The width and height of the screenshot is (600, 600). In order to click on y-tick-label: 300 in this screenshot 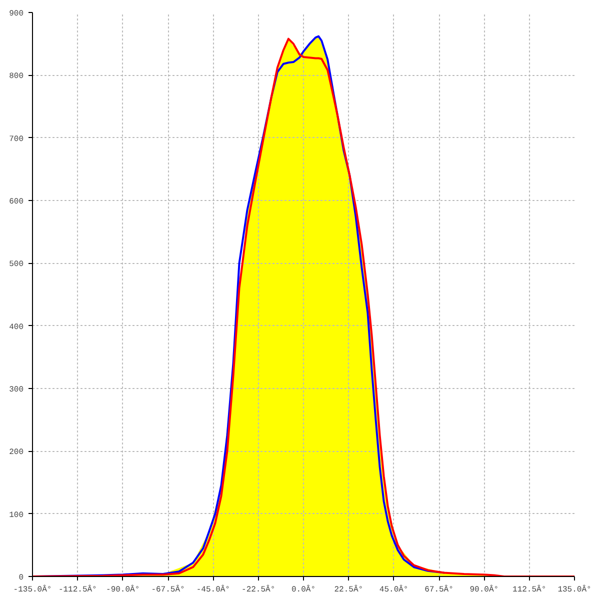, I will do `click(16, 390)`.